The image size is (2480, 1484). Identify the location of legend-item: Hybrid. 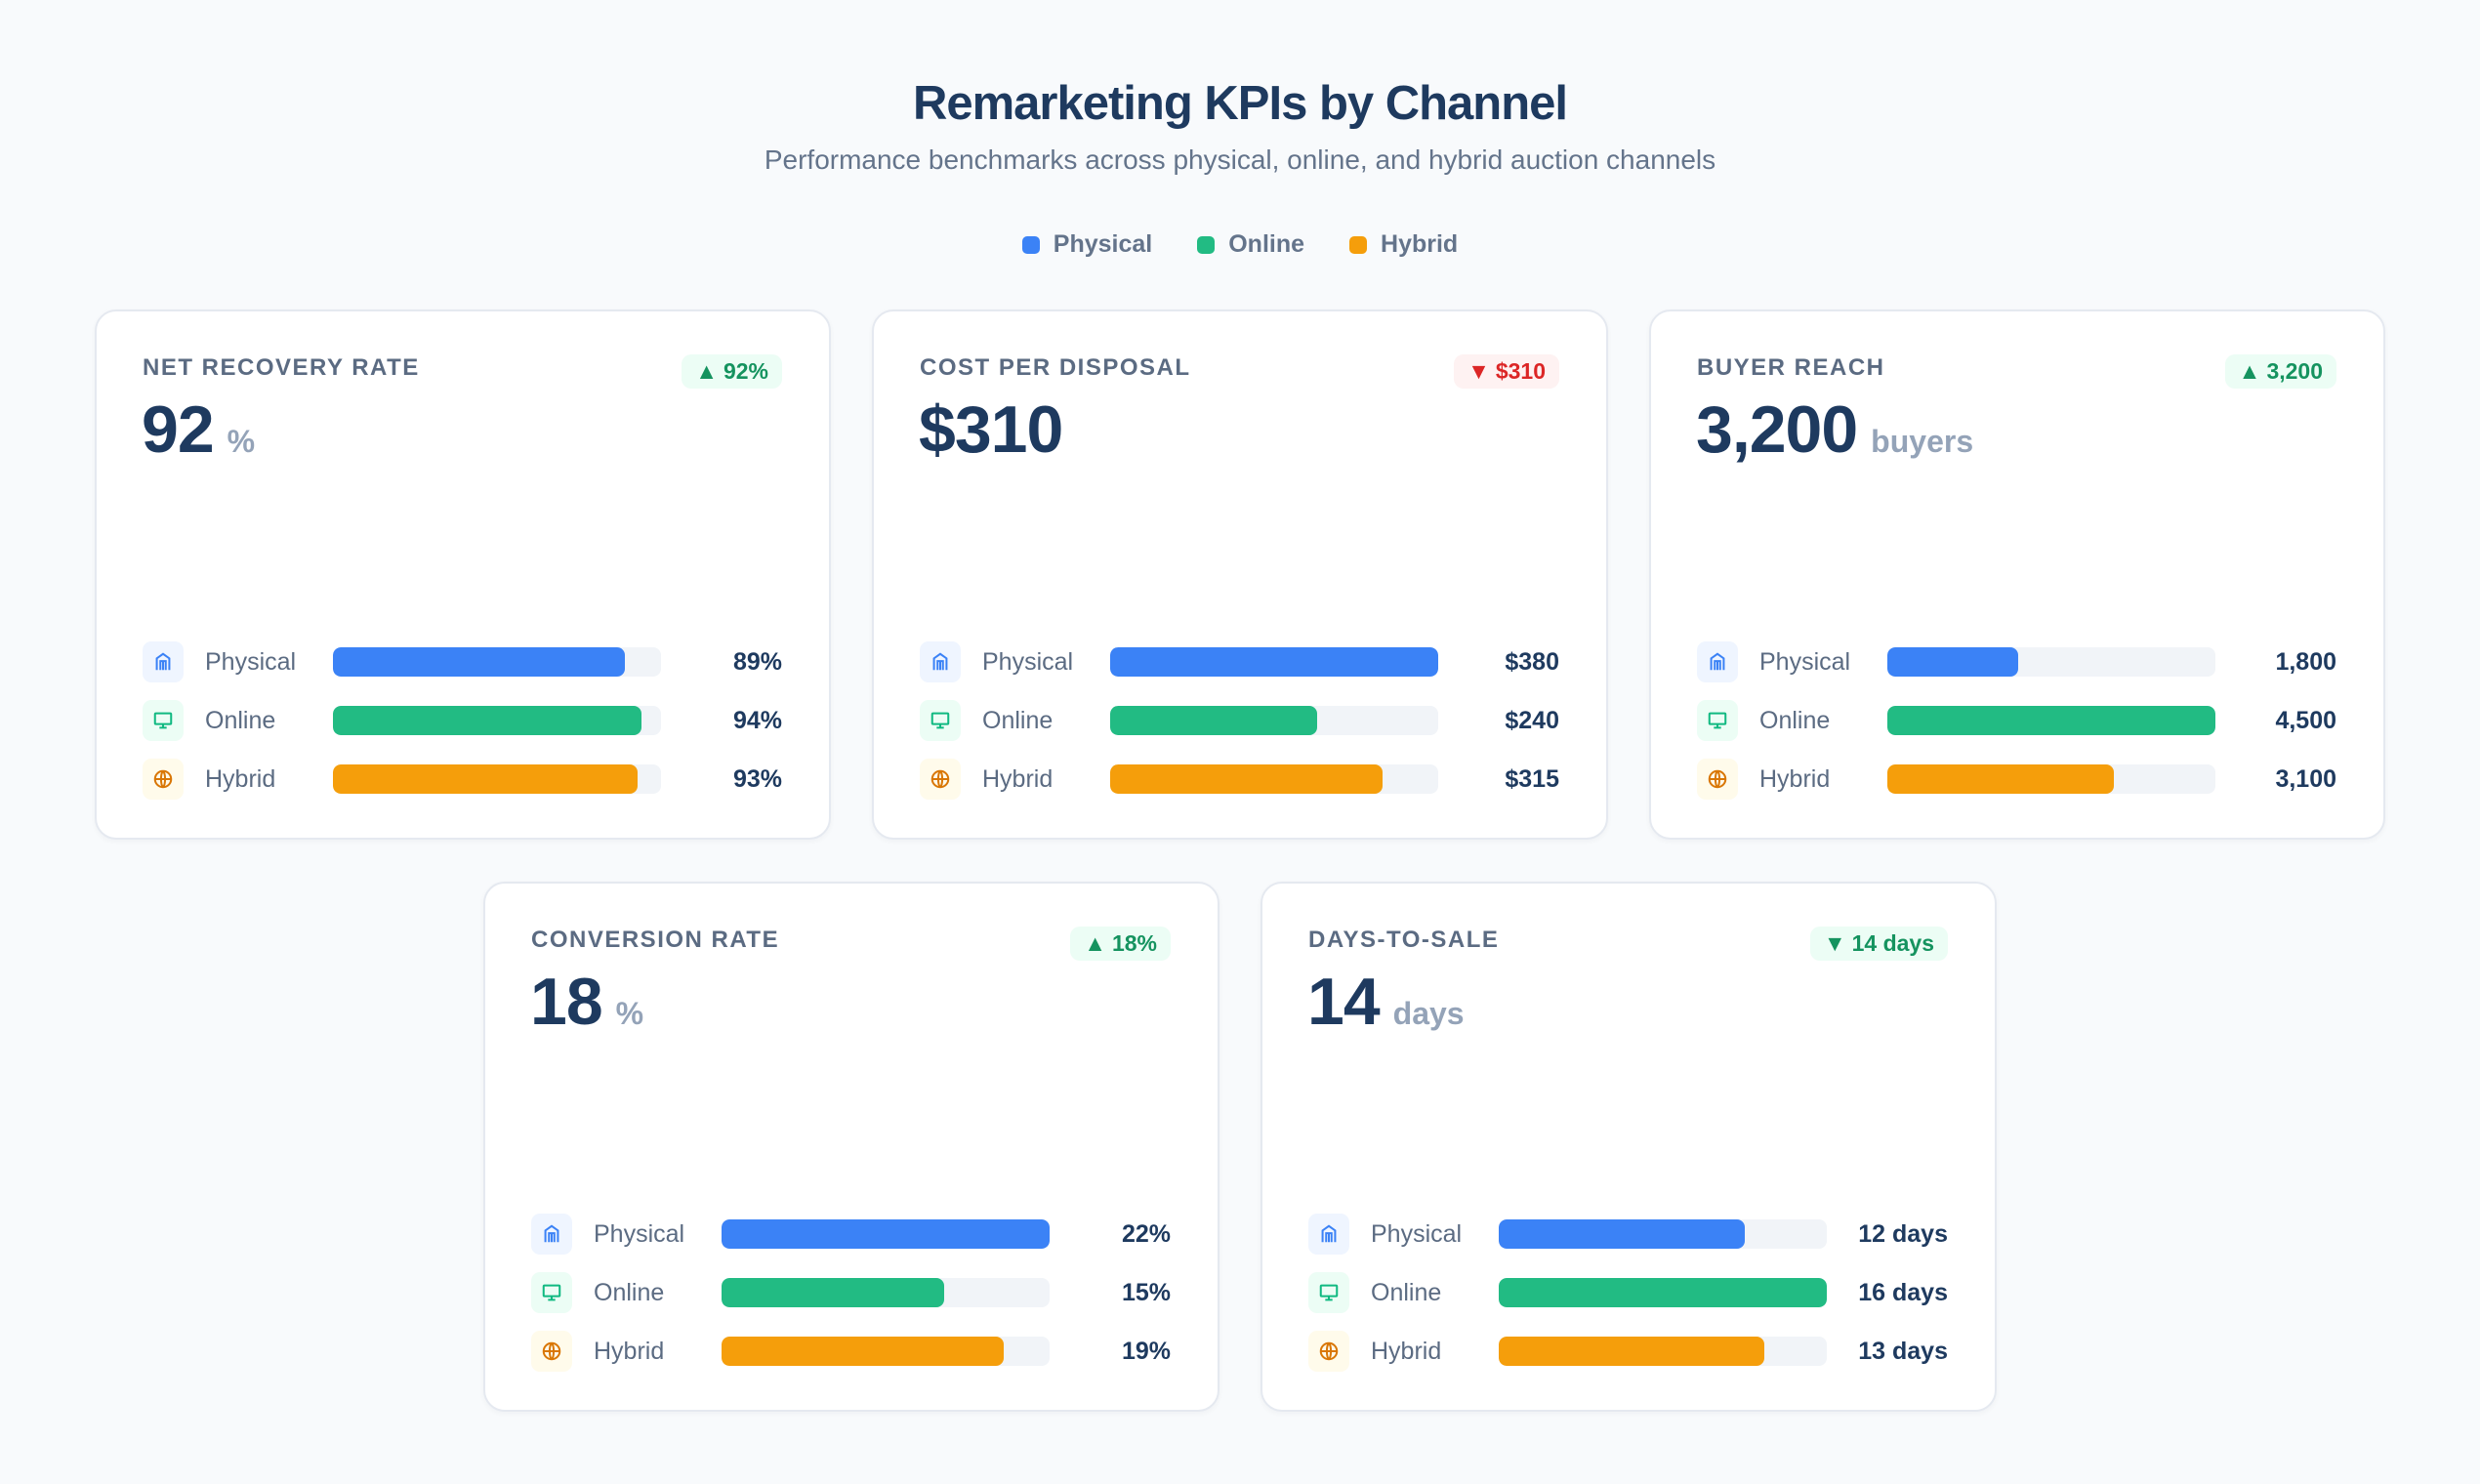
(1403, 245).